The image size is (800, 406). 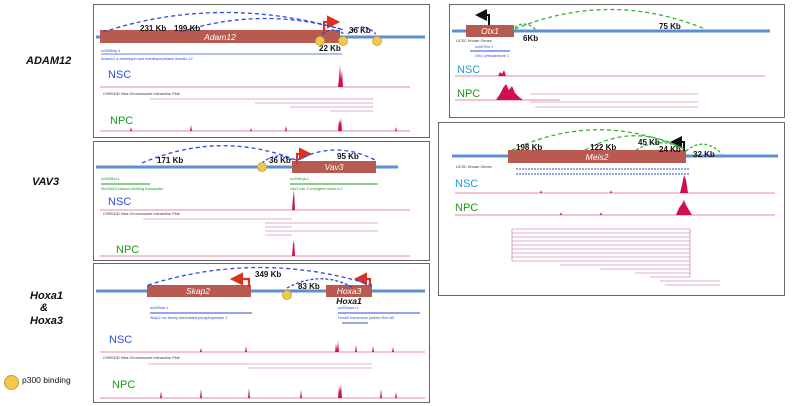 What do you see at coordinates (331, 24) in the screenshot?
I see `adam12-tss-arrow-icon` at bounding box center [331, 24].